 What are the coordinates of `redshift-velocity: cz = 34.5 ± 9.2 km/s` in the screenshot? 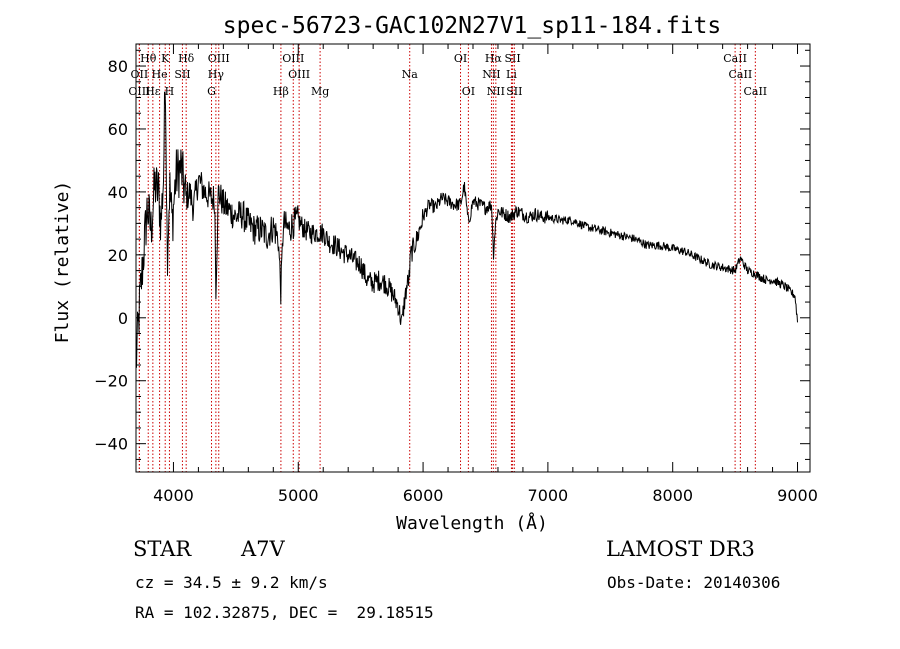 It's located at (231, 582).